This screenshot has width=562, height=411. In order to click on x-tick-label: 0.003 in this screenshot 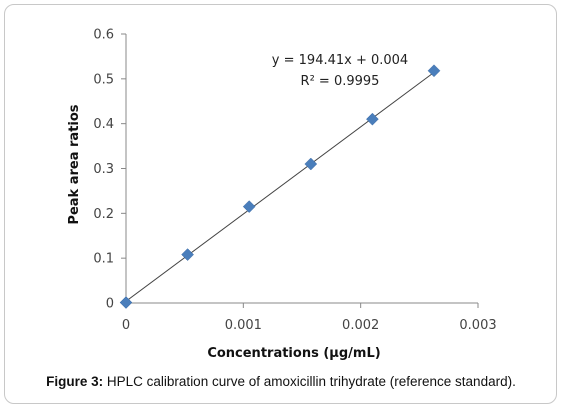, I will do `click(477, 325)`.